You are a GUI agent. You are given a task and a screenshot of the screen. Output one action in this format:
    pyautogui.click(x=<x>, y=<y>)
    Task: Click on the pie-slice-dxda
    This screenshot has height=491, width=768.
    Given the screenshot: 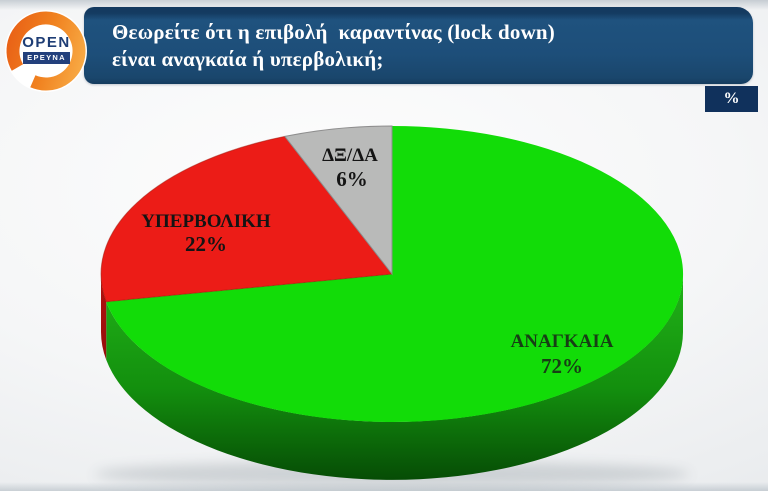 What is the action you would take?
    pyautogui.click(x=338, y=200)
    